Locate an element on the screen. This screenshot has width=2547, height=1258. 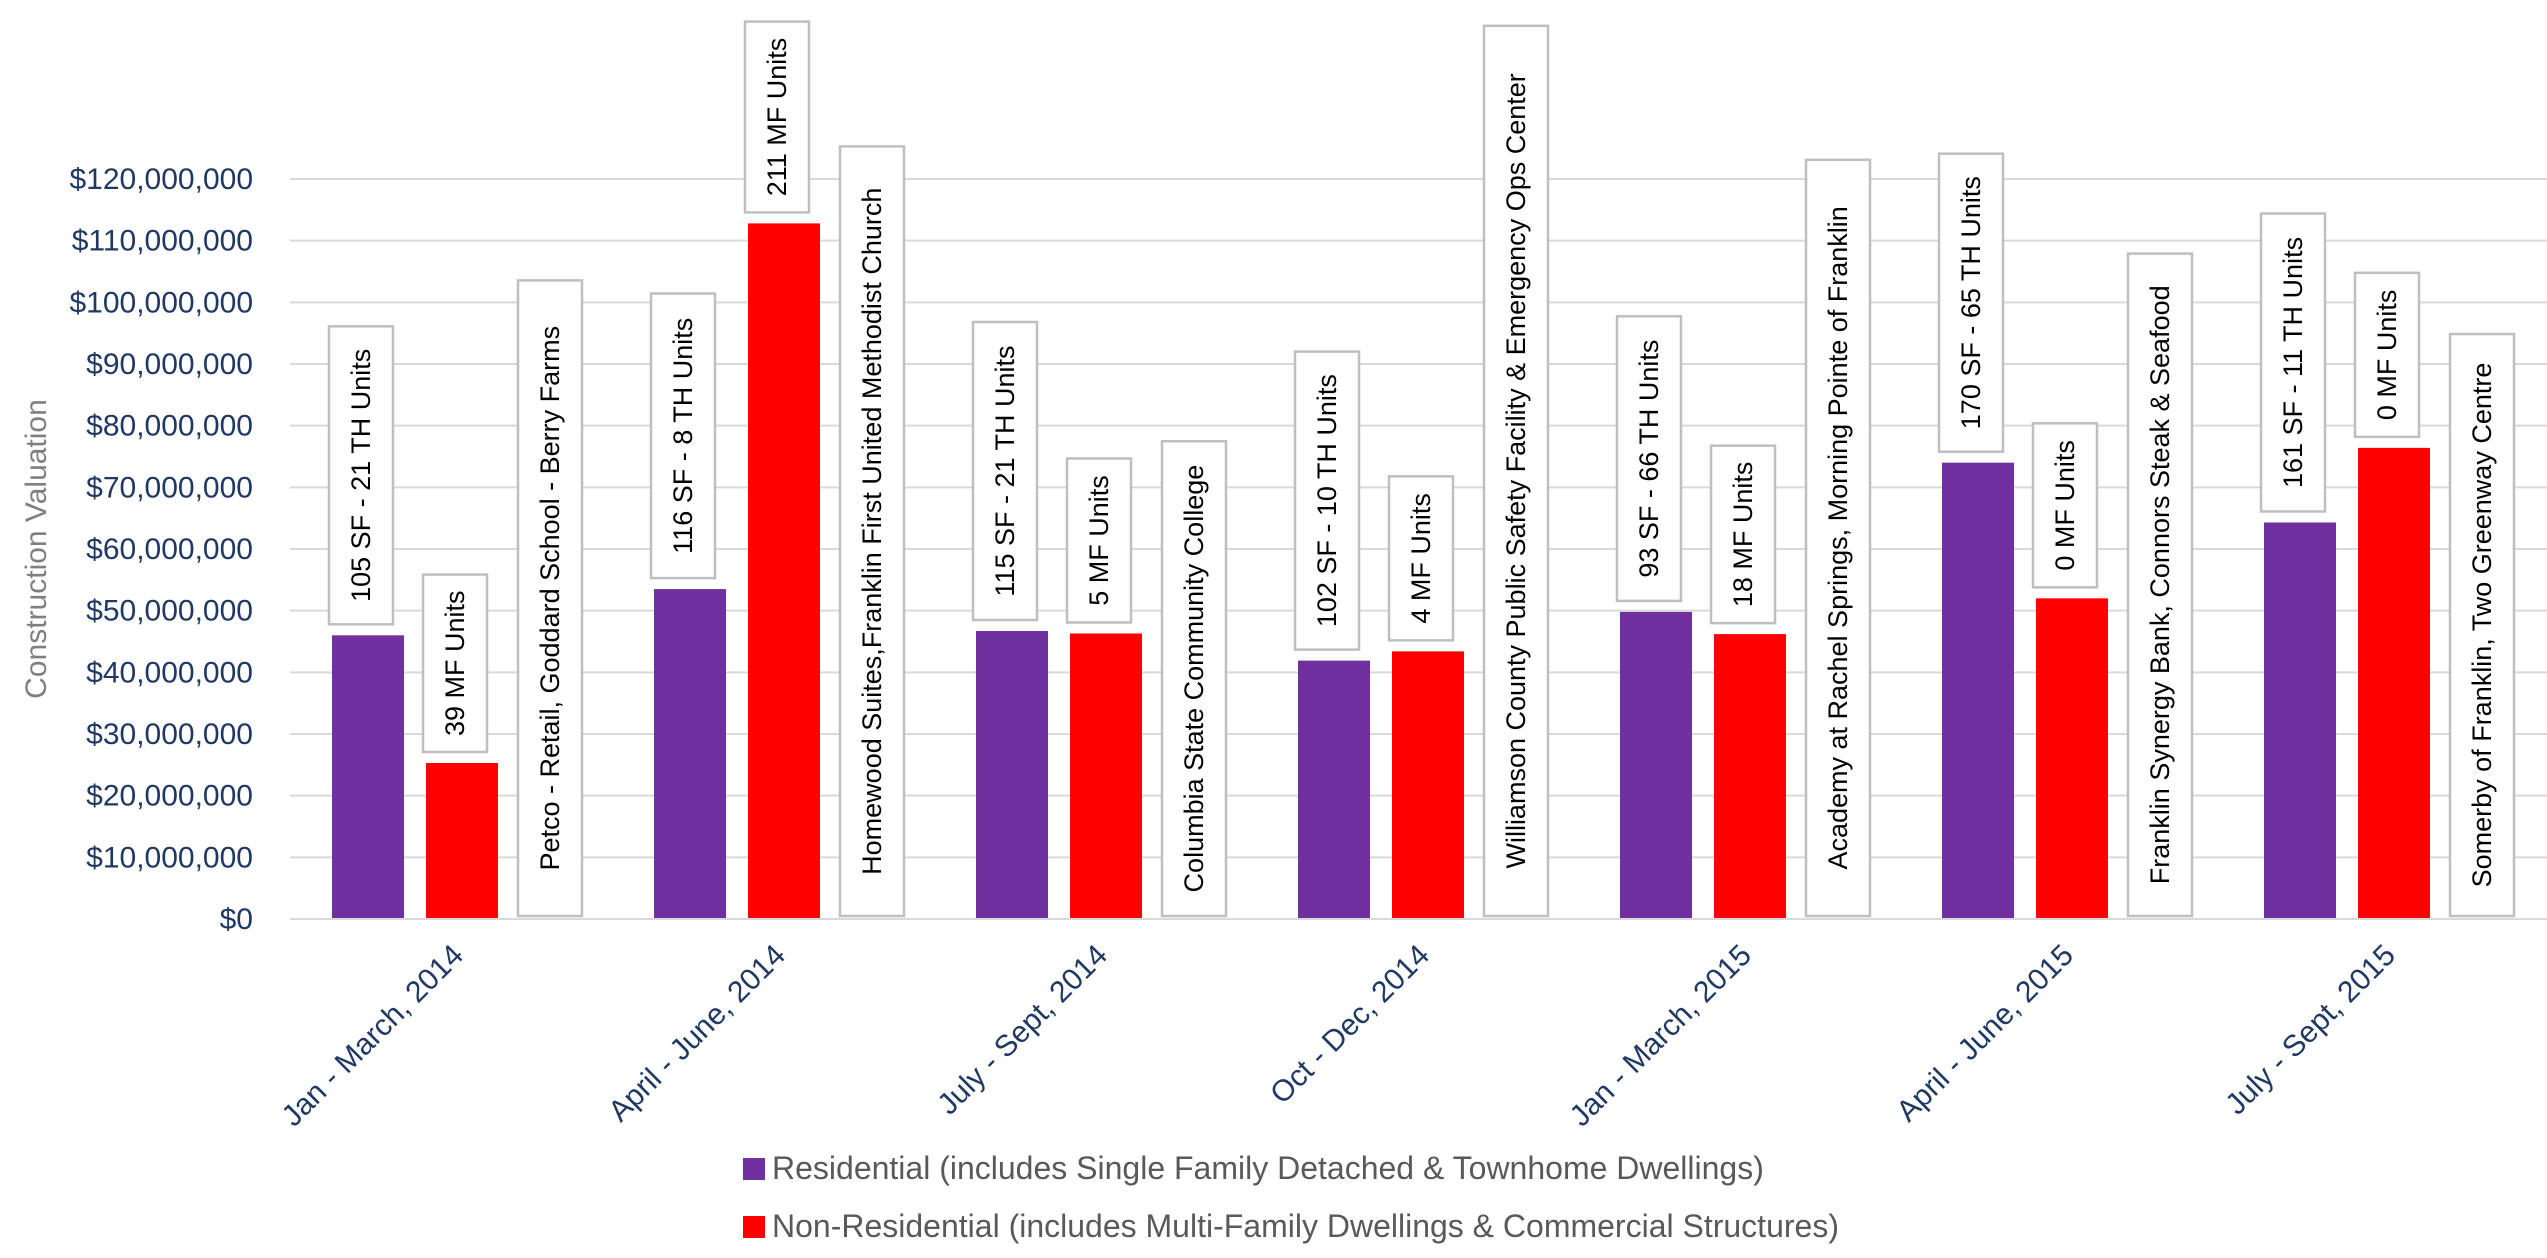
residential-data-label: 116 SF - 8 TH Units is located at coordinates (683, 436).